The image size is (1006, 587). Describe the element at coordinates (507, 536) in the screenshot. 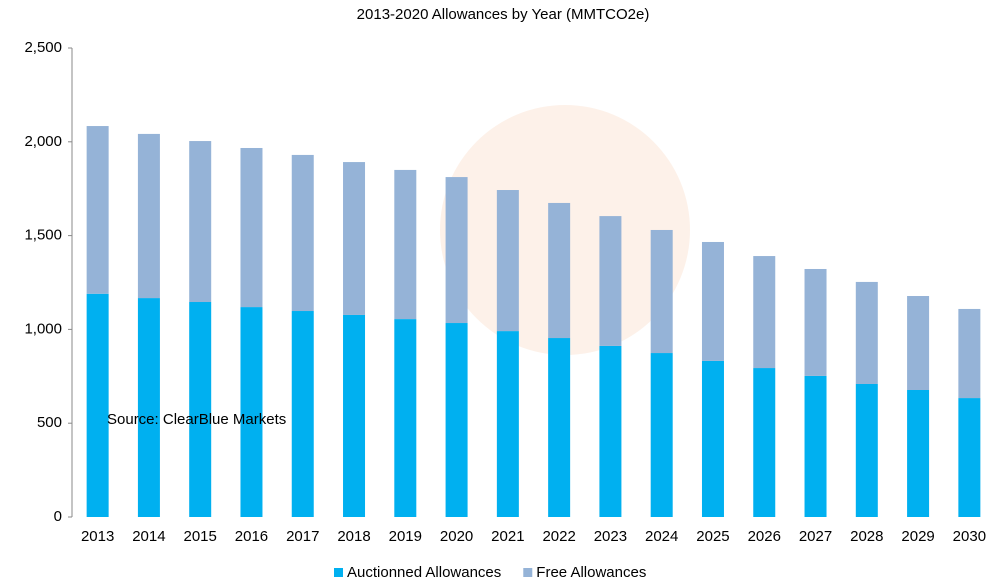

I see `x-tick-label: 2021` at that location.